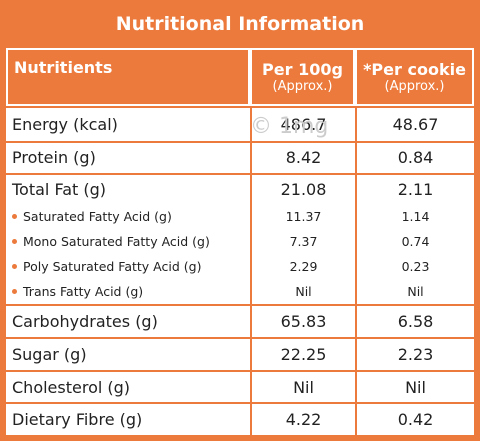 The image size is (480, 441). I want to click on value: 2.11, so click(415, 190).